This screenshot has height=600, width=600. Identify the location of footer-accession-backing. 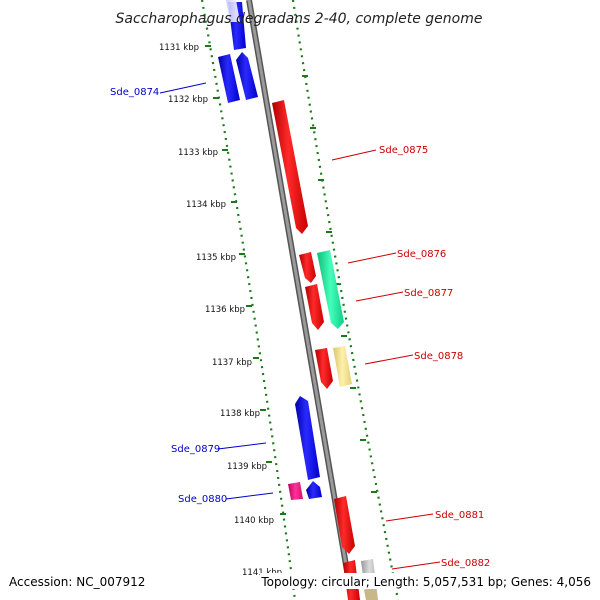
(76, 581).